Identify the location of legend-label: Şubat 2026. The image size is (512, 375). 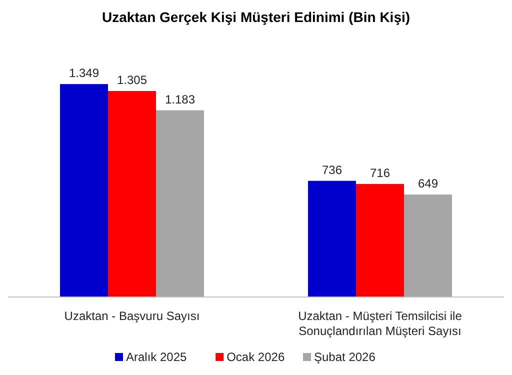
(345, 357).